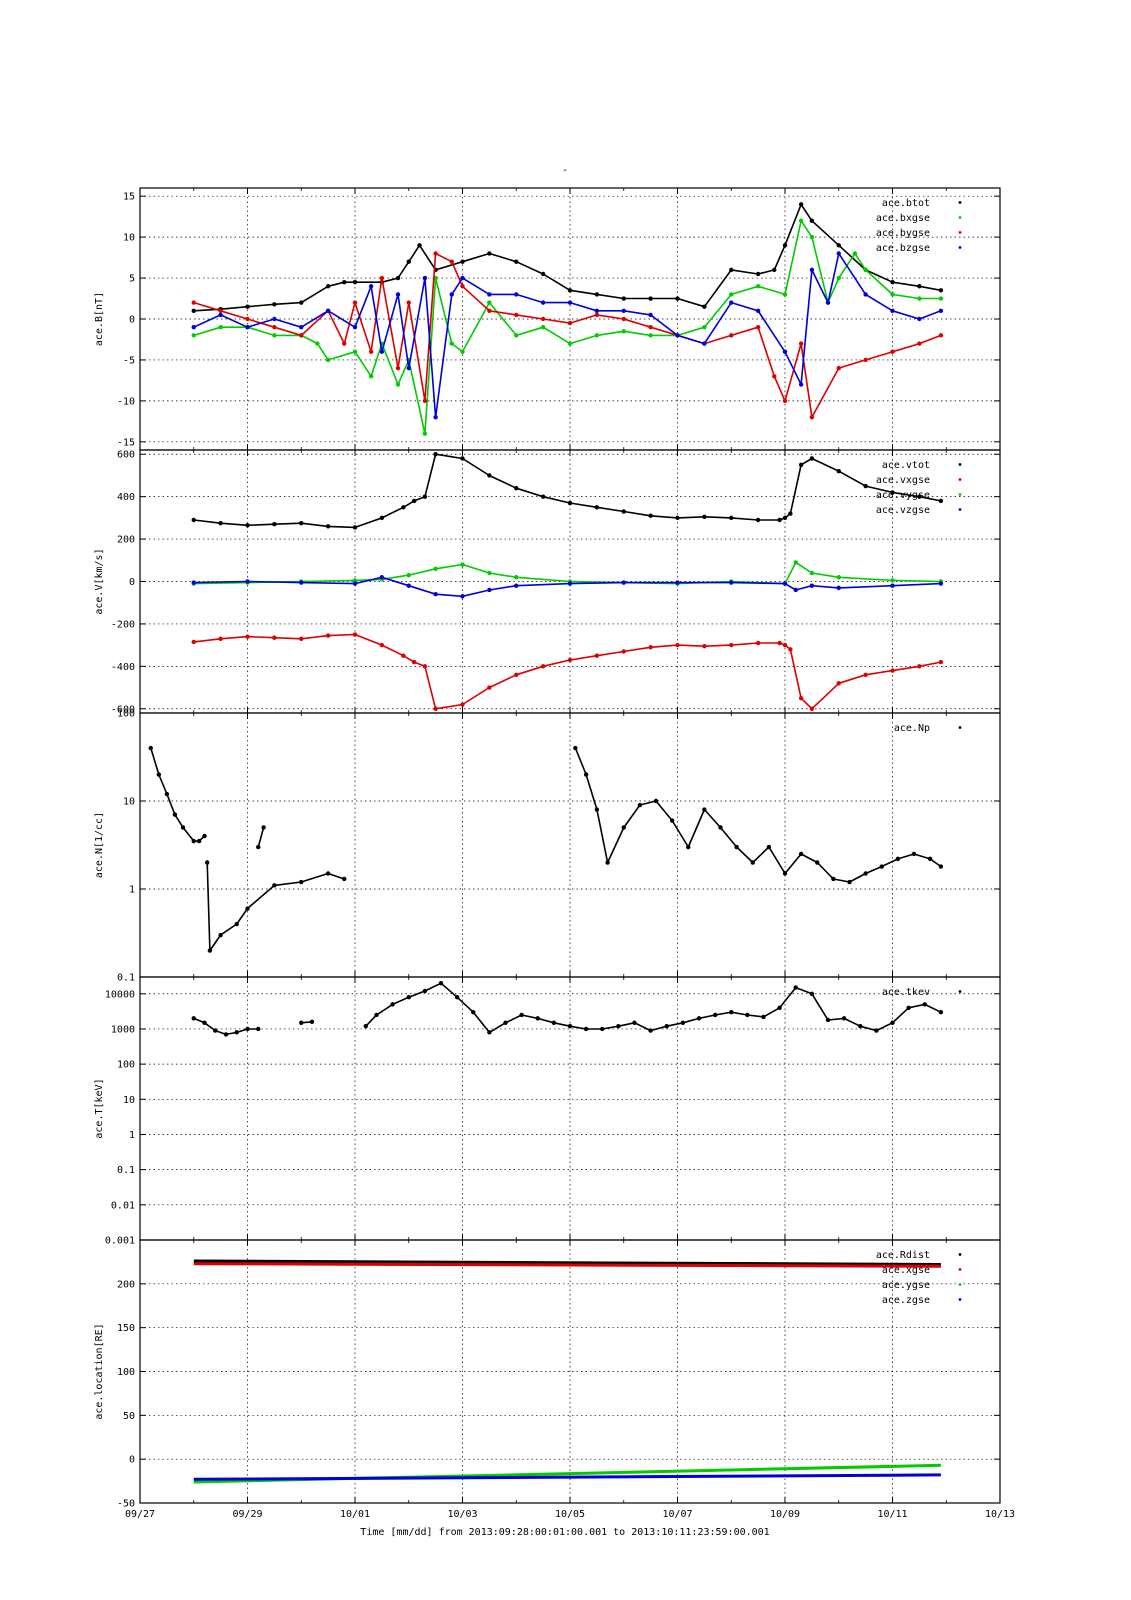  What do you see at coordinates (123, 667) in the screenshot?
I see `y-tick-label: -400` at bounding box center [123, 667].